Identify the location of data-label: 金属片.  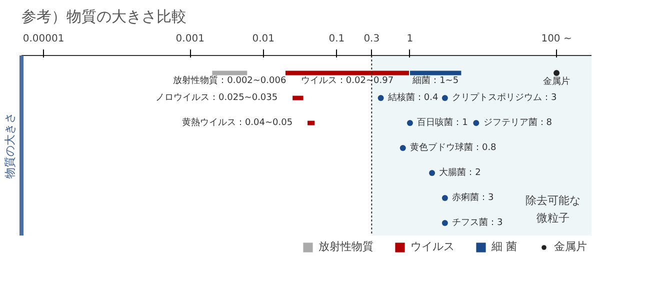
(556, 81).